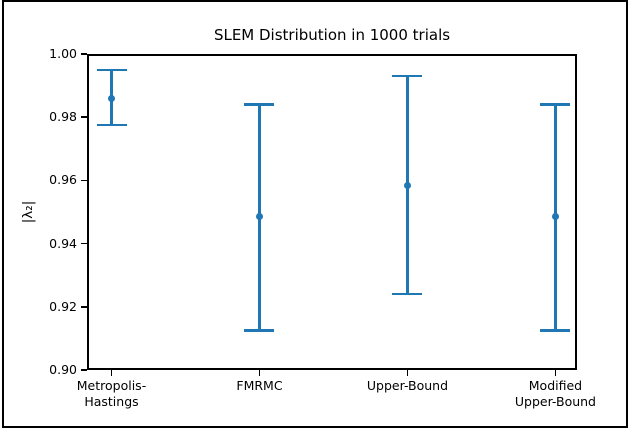  What do you see at coordinates (63, 117) in the screenshot?
I see `y-tick-label: 0.98` at bounding box center [63, 117].